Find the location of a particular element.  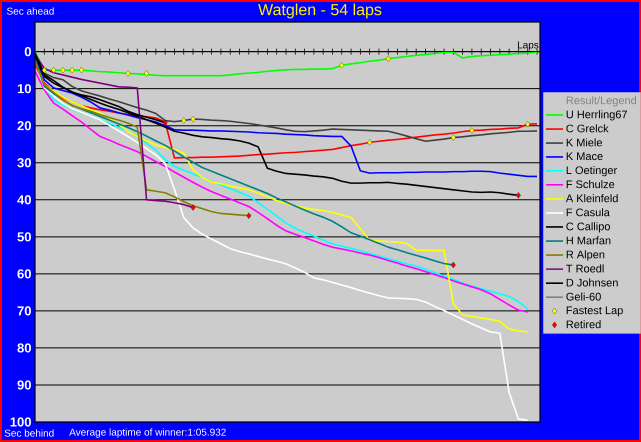

legend-label: D Johnsen is located at coordinates (592, 282).